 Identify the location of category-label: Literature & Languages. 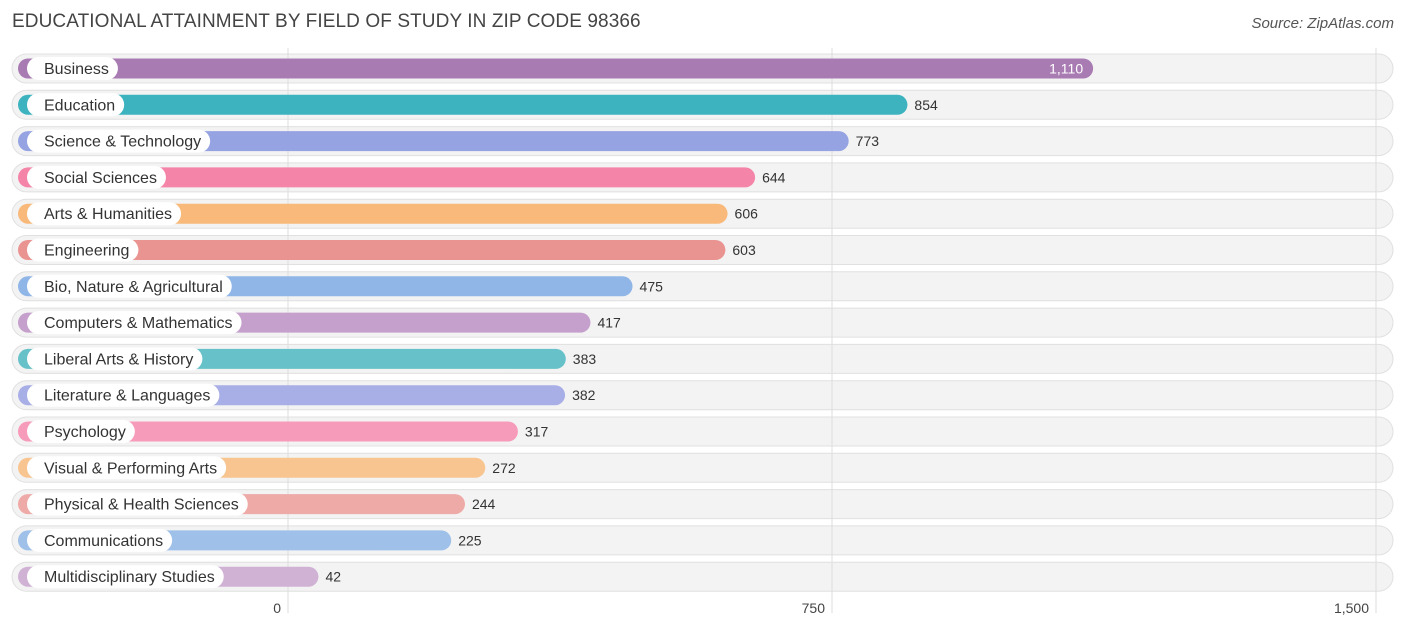
(127, 396).